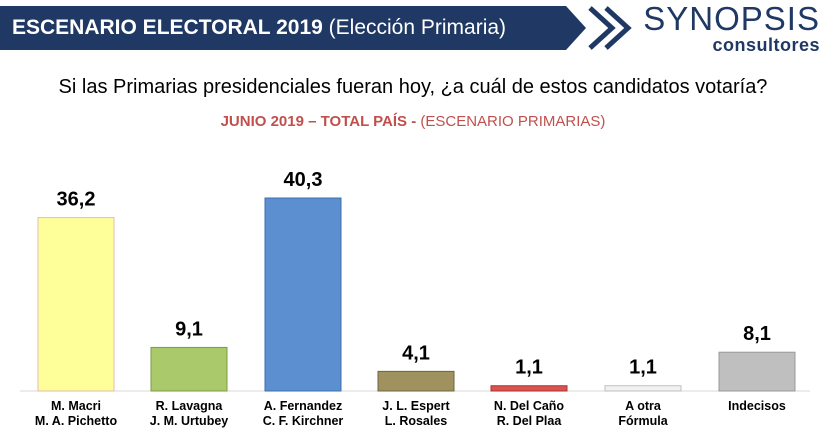 The image size is (826, 444). I want to click on category-label-6-0: Indecisos, so click(757, 406).